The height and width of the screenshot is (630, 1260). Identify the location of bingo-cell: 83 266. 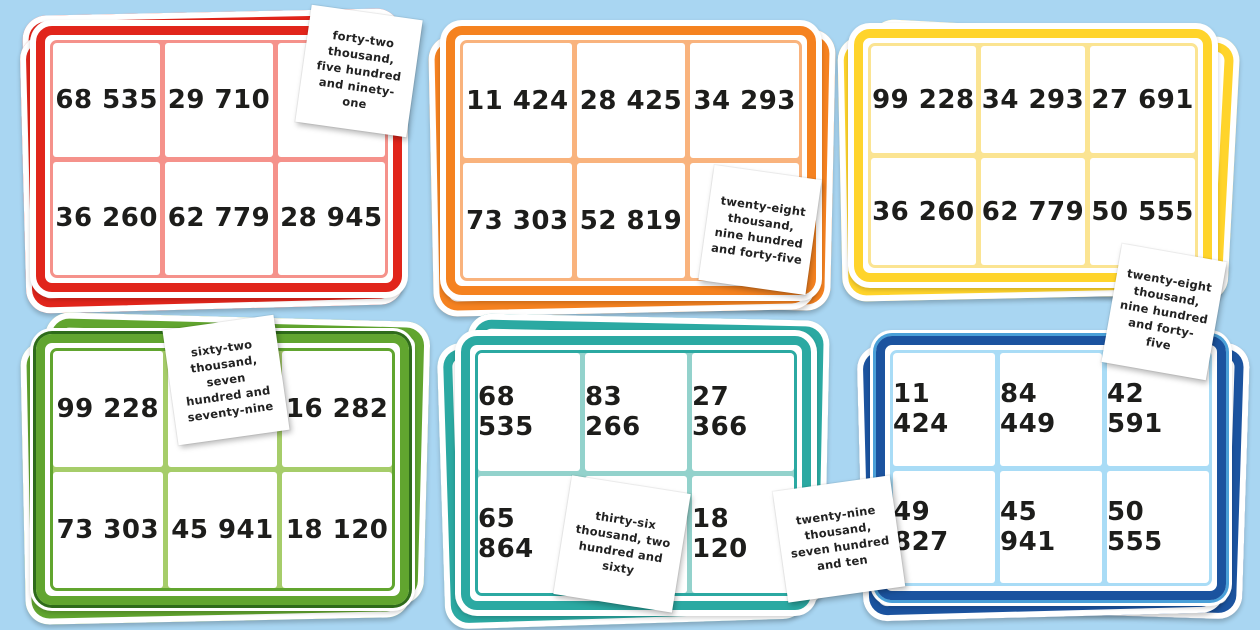
(636, 412).